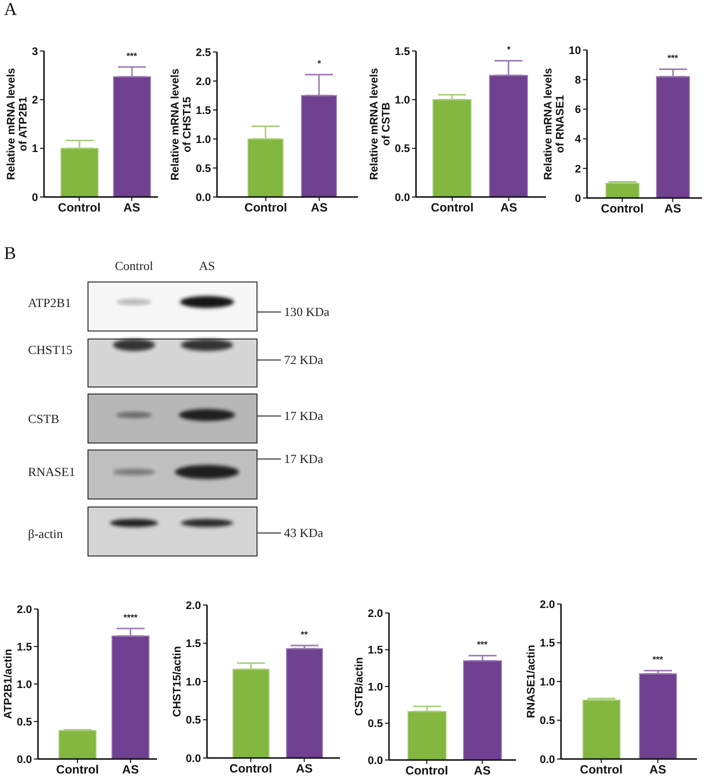 The height and width of the screenshot is (780, 708). I want to click on y-tick-label: 1, so click(35, 149).